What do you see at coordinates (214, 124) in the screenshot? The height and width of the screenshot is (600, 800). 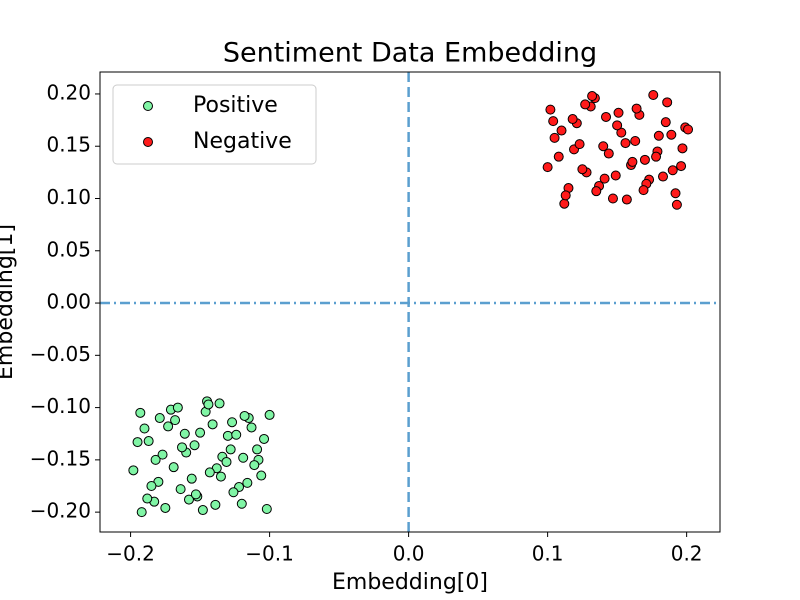 I see `legend-box` at bounding box center [214, 124].